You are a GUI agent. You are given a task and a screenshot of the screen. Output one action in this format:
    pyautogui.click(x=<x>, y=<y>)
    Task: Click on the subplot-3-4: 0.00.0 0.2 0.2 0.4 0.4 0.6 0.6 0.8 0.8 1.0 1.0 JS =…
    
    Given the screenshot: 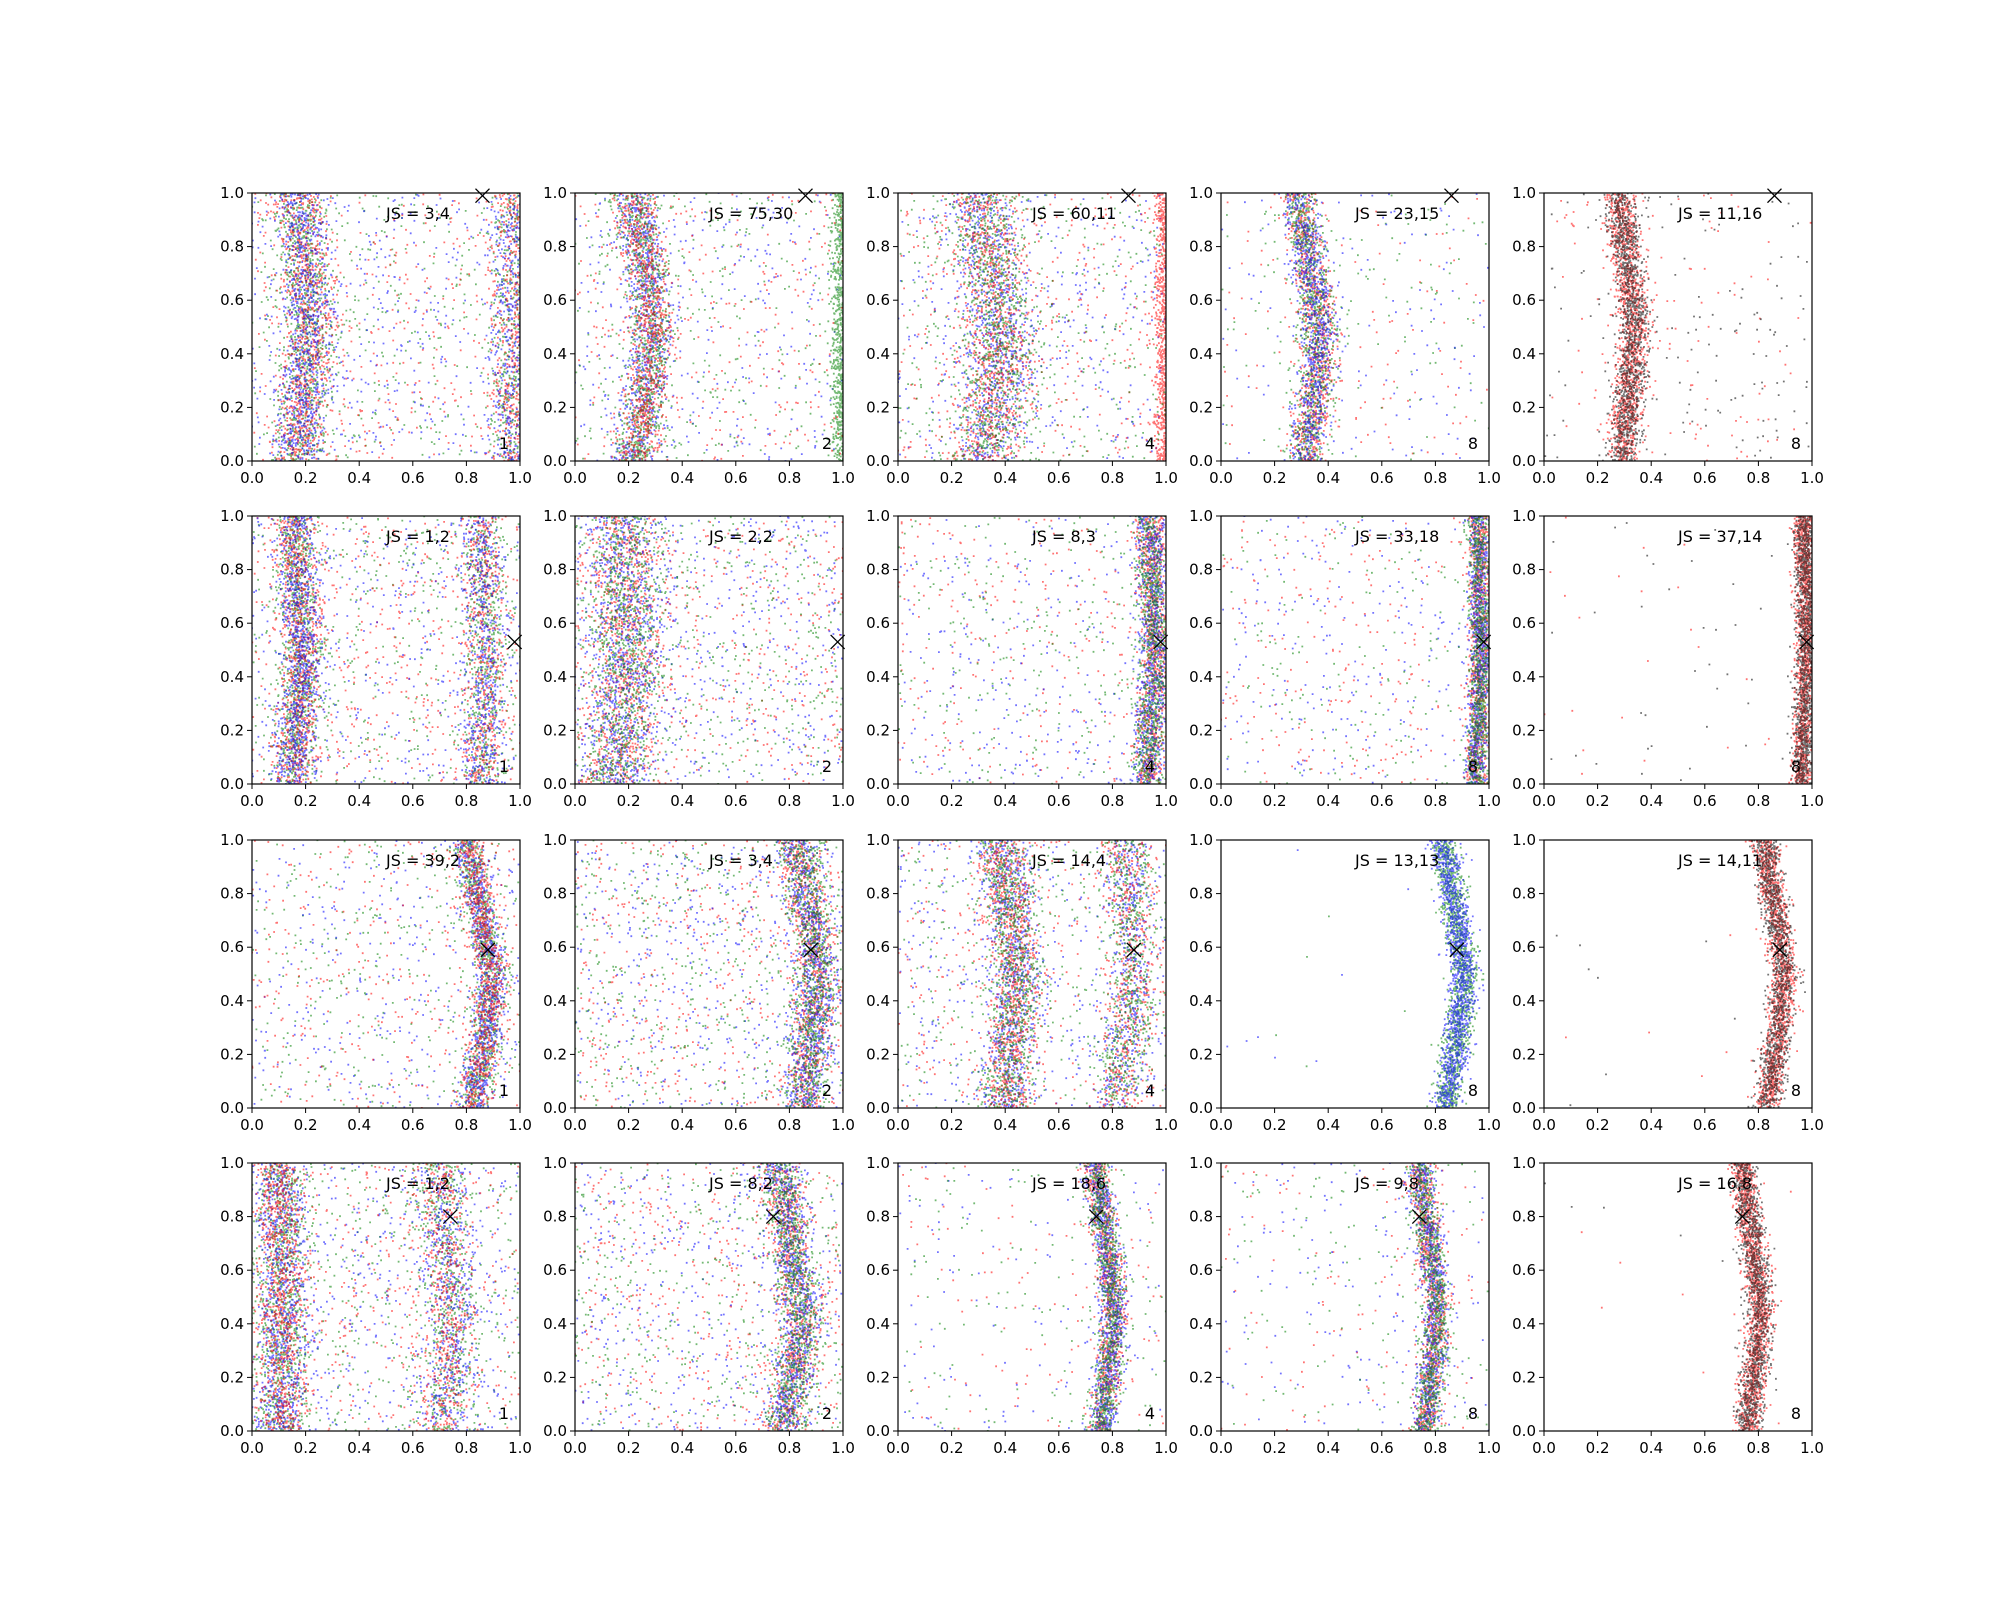 What is the action you would take?
    pyautogui.click(x=1668, y=1305)
    